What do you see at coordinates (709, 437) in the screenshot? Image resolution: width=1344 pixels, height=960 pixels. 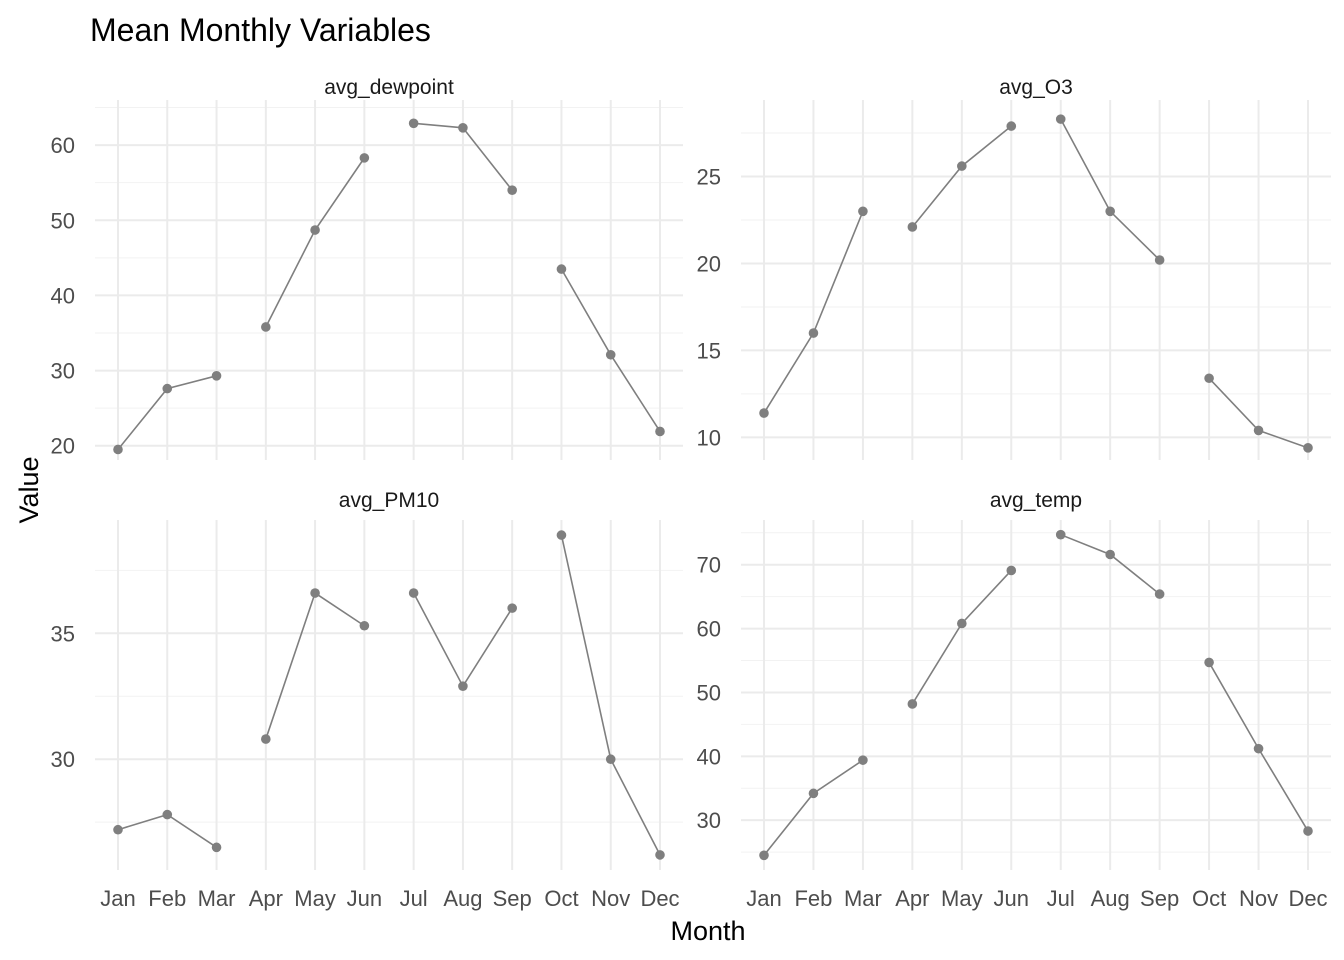 I see `y-tick-label: 10` at bounding box center [709, 437].